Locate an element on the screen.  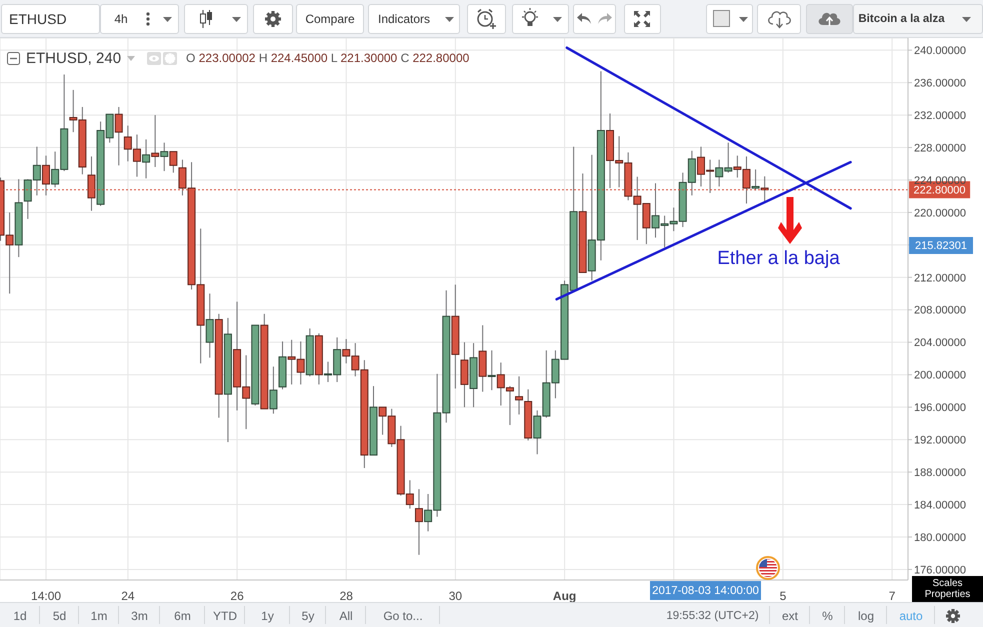
text: YTD is located at coordinates (225, 615).